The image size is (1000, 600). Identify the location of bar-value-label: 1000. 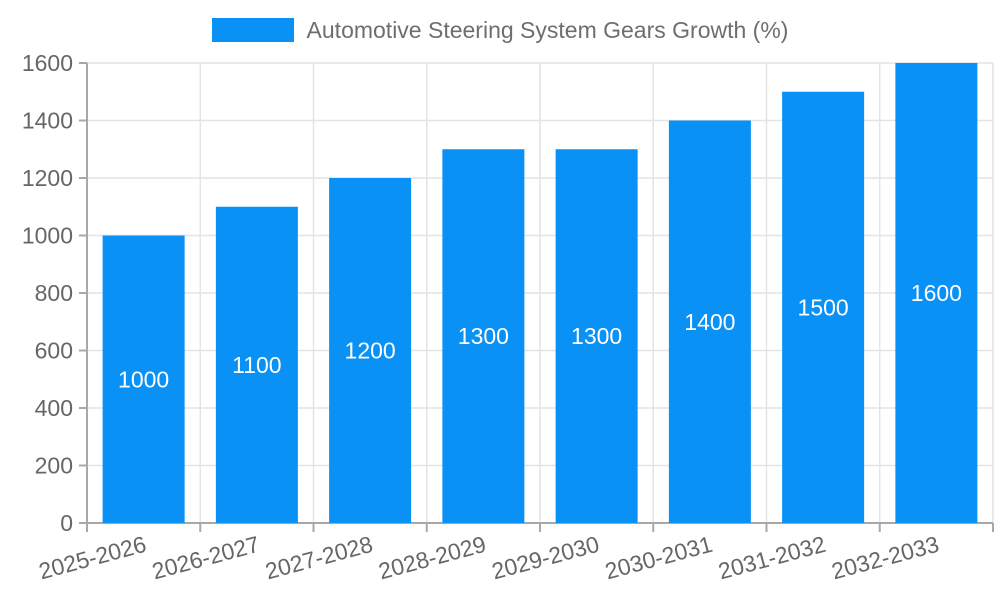
(143, 379).